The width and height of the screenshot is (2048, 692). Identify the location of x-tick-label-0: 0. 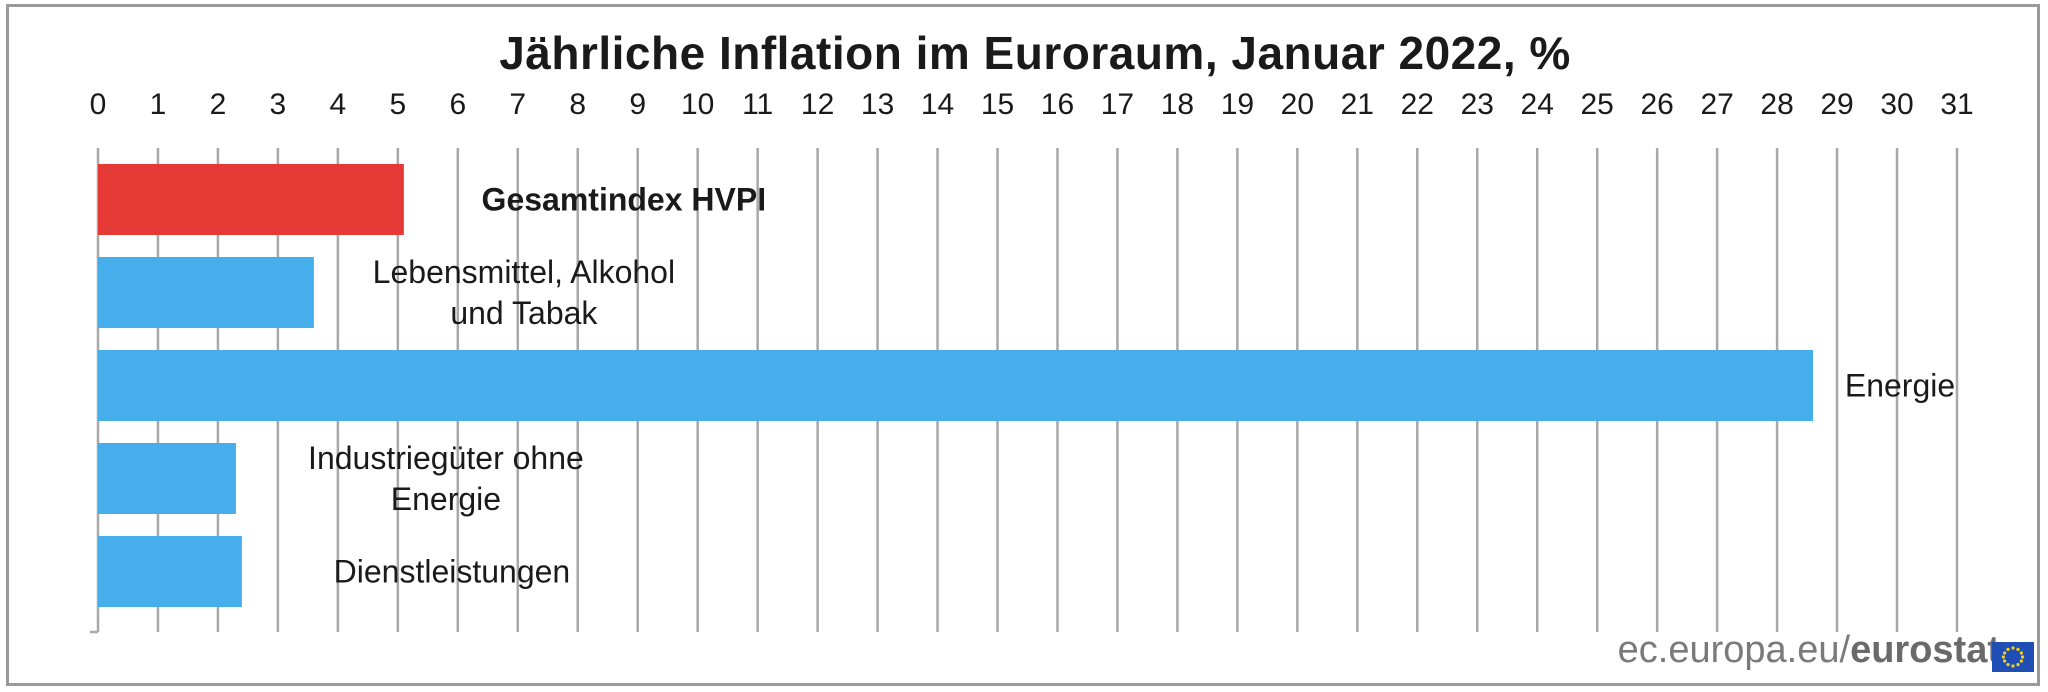
(98, 104).